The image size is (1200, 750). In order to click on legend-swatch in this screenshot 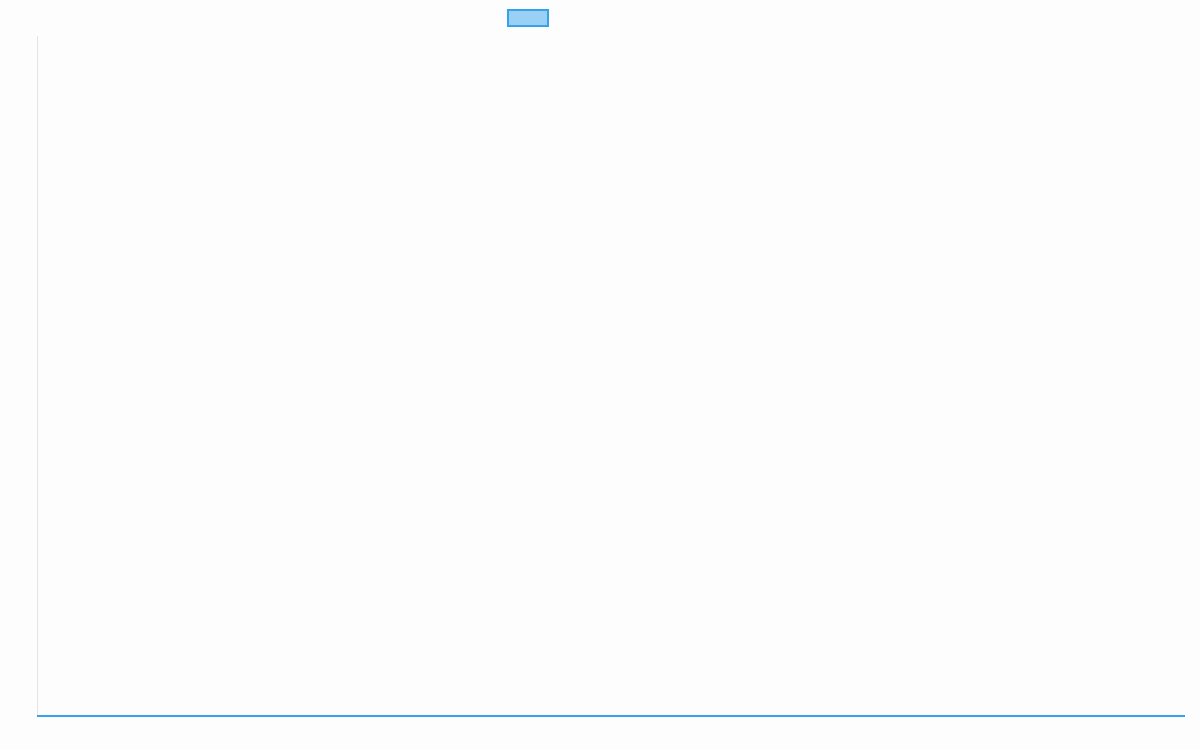, I will do `click(528, 18)`.